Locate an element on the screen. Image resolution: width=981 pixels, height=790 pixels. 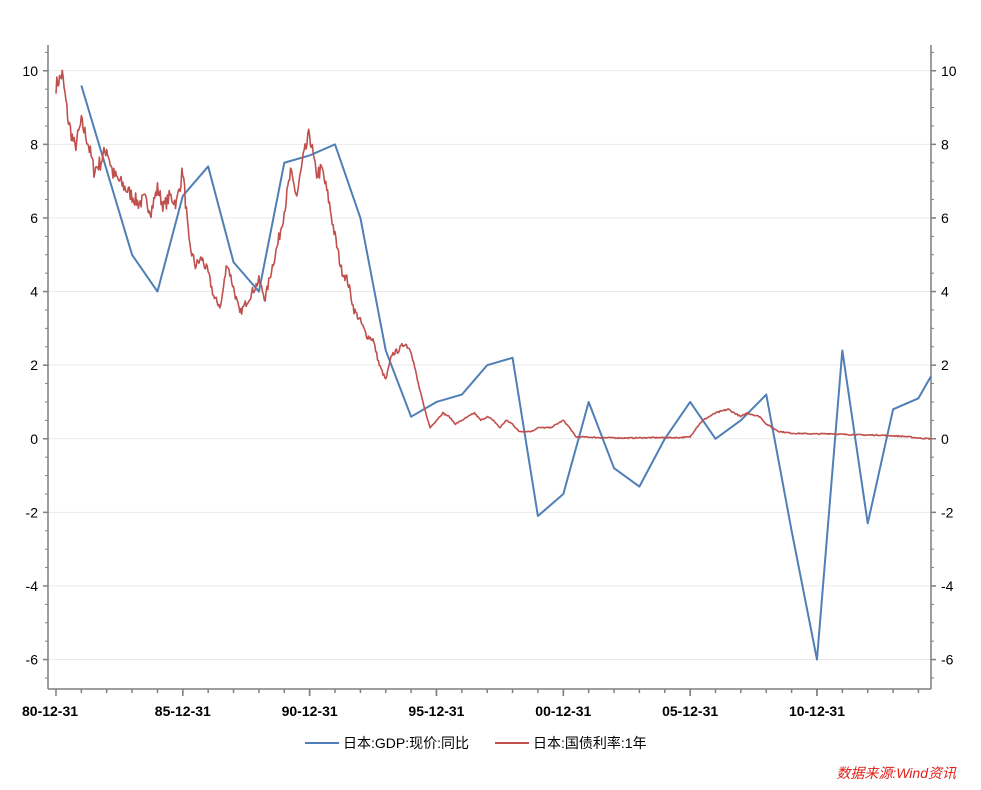
left-y-tick-label: 6 is located at coordinates (34, 218).